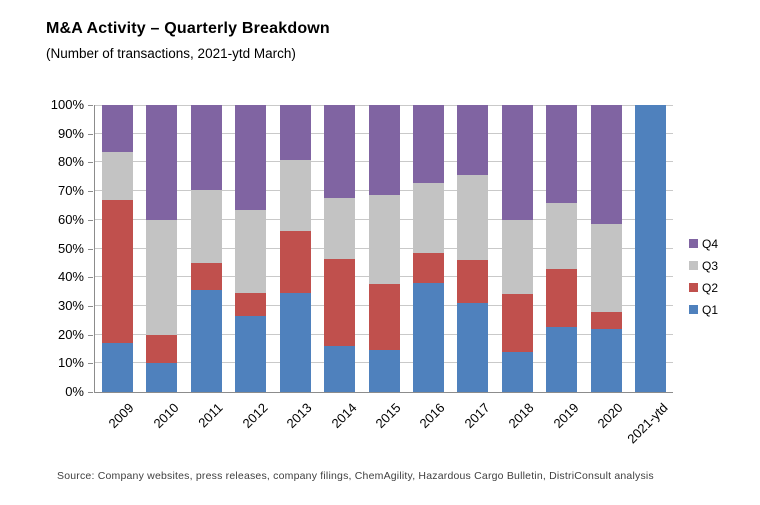  What do you see at coordinates (517, 323) in the screenshot?
I see `bar-segment-2018-q2` at bounding box center [517, 323].